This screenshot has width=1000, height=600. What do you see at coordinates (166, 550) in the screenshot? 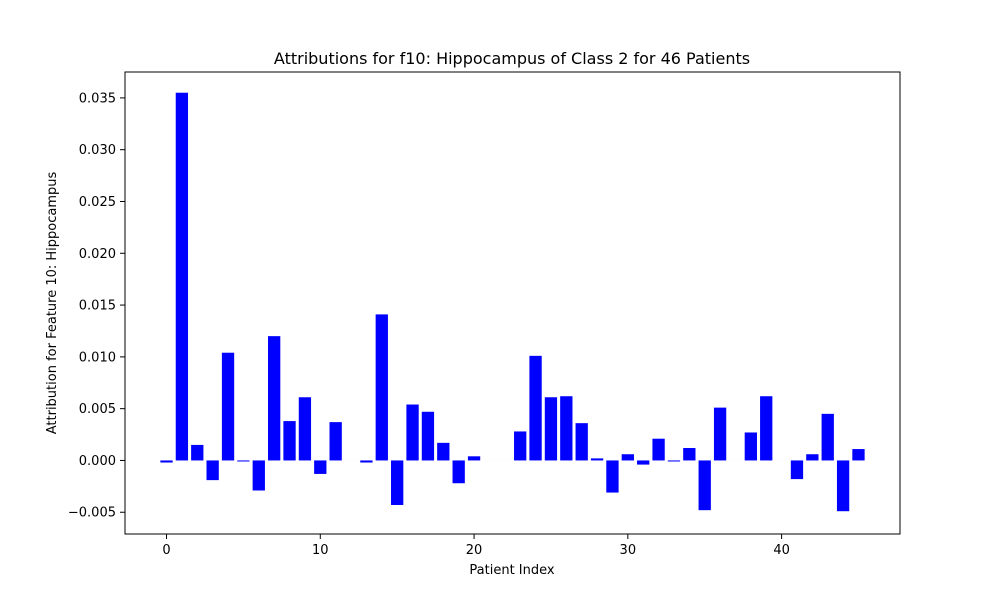
I see `x-tick-label: 0` at bounding box center [166, 550].